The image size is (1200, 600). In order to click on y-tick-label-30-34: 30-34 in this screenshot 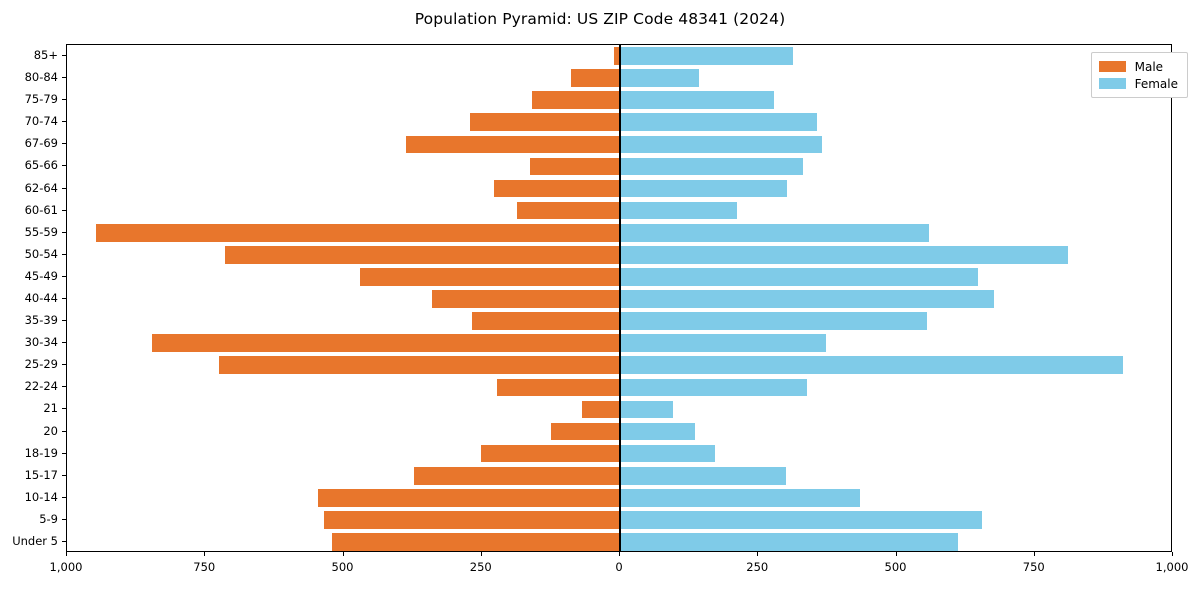, I will do `click(41, 342)`.